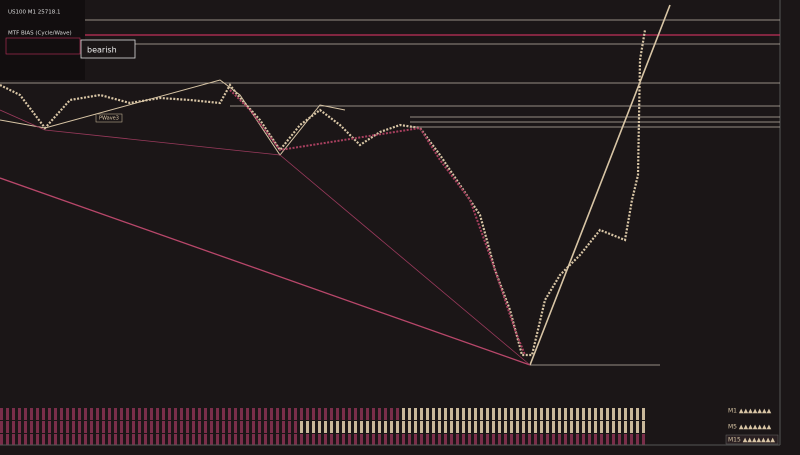 The width and height of the screenshot is (800, 455). What do you see at coordinates (102, 50) in the screenshot?
I see `bias-label: bearish` at bounding box center [102, 50].